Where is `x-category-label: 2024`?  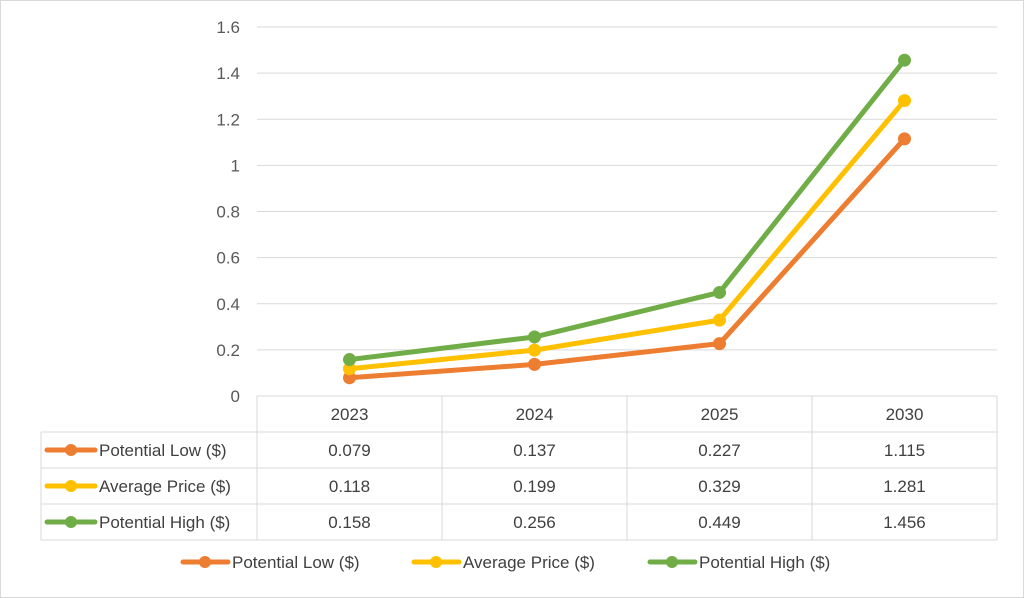 x-category-label: 2024 is located at coordinates (535, 414).